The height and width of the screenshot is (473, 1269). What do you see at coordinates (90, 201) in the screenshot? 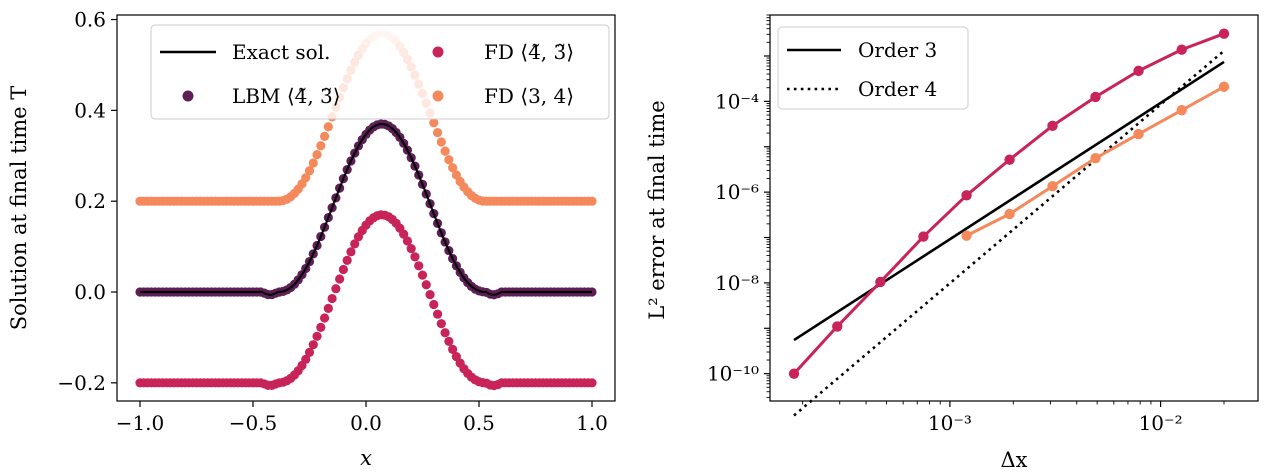
I see `left-y-tick-label: 0.2` at bounding box center [90, 201].